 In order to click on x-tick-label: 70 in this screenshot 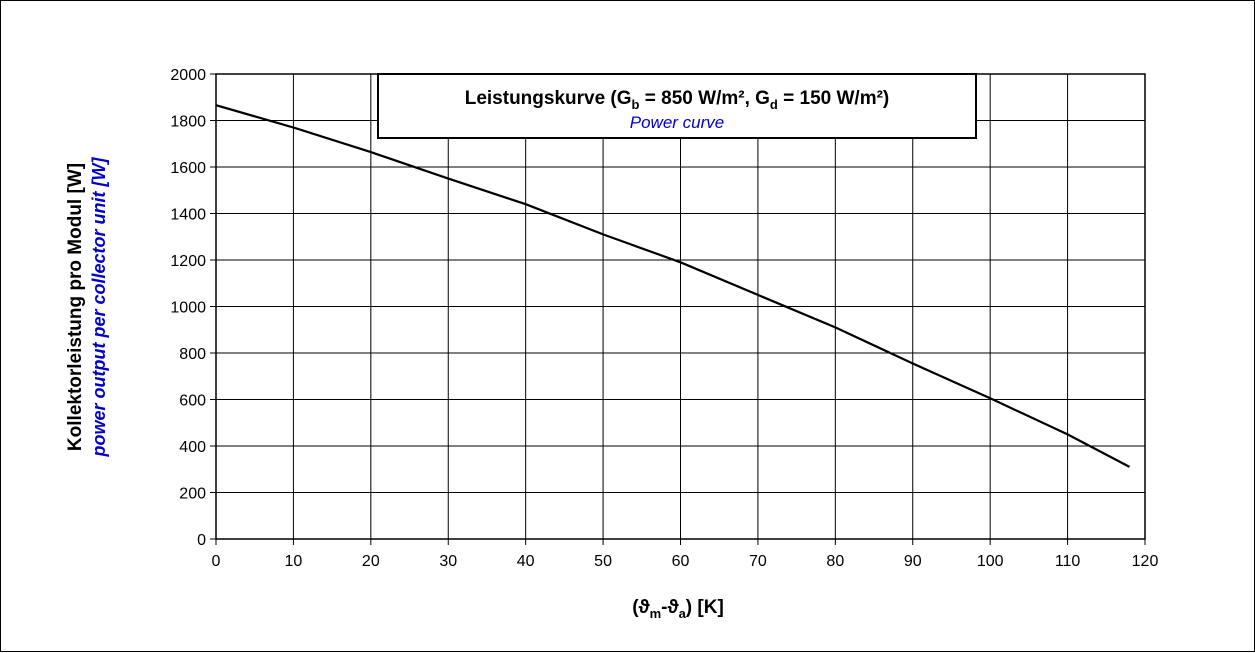, I will do `click(758, 561)`.